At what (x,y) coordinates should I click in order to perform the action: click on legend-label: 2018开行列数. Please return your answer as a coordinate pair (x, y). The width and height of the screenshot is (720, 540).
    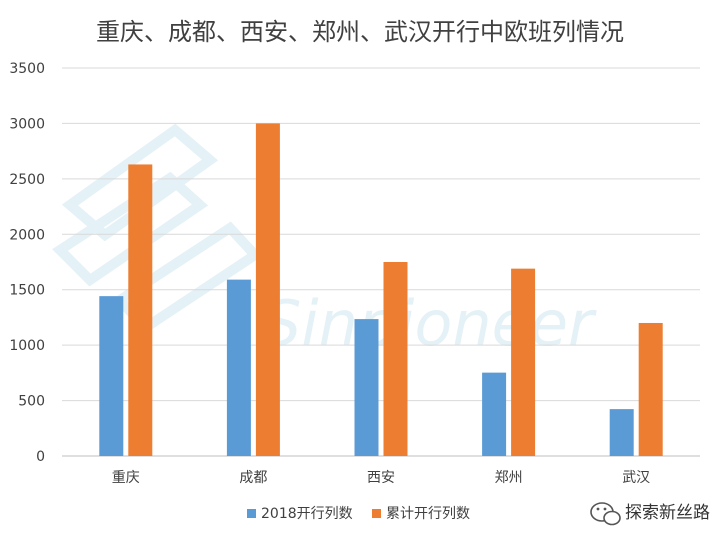
    Looking at the image, I should click on (307, 514).